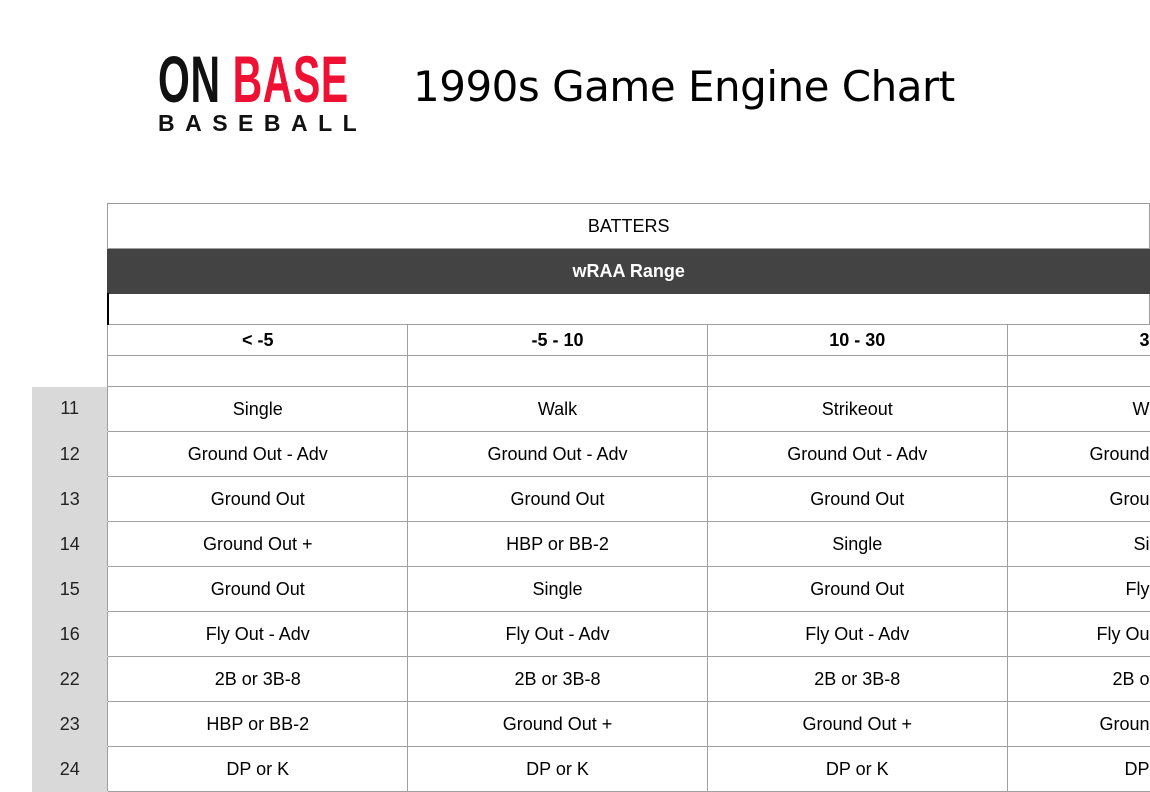  Describe the element at coordinates (70, 679) in the screenshot. I see `row-label: 22` at that location.